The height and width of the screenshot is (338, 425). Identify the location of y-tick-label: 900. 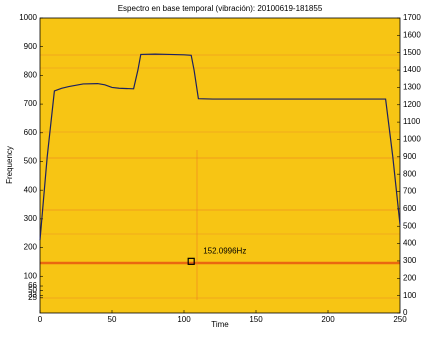
(31, 46).